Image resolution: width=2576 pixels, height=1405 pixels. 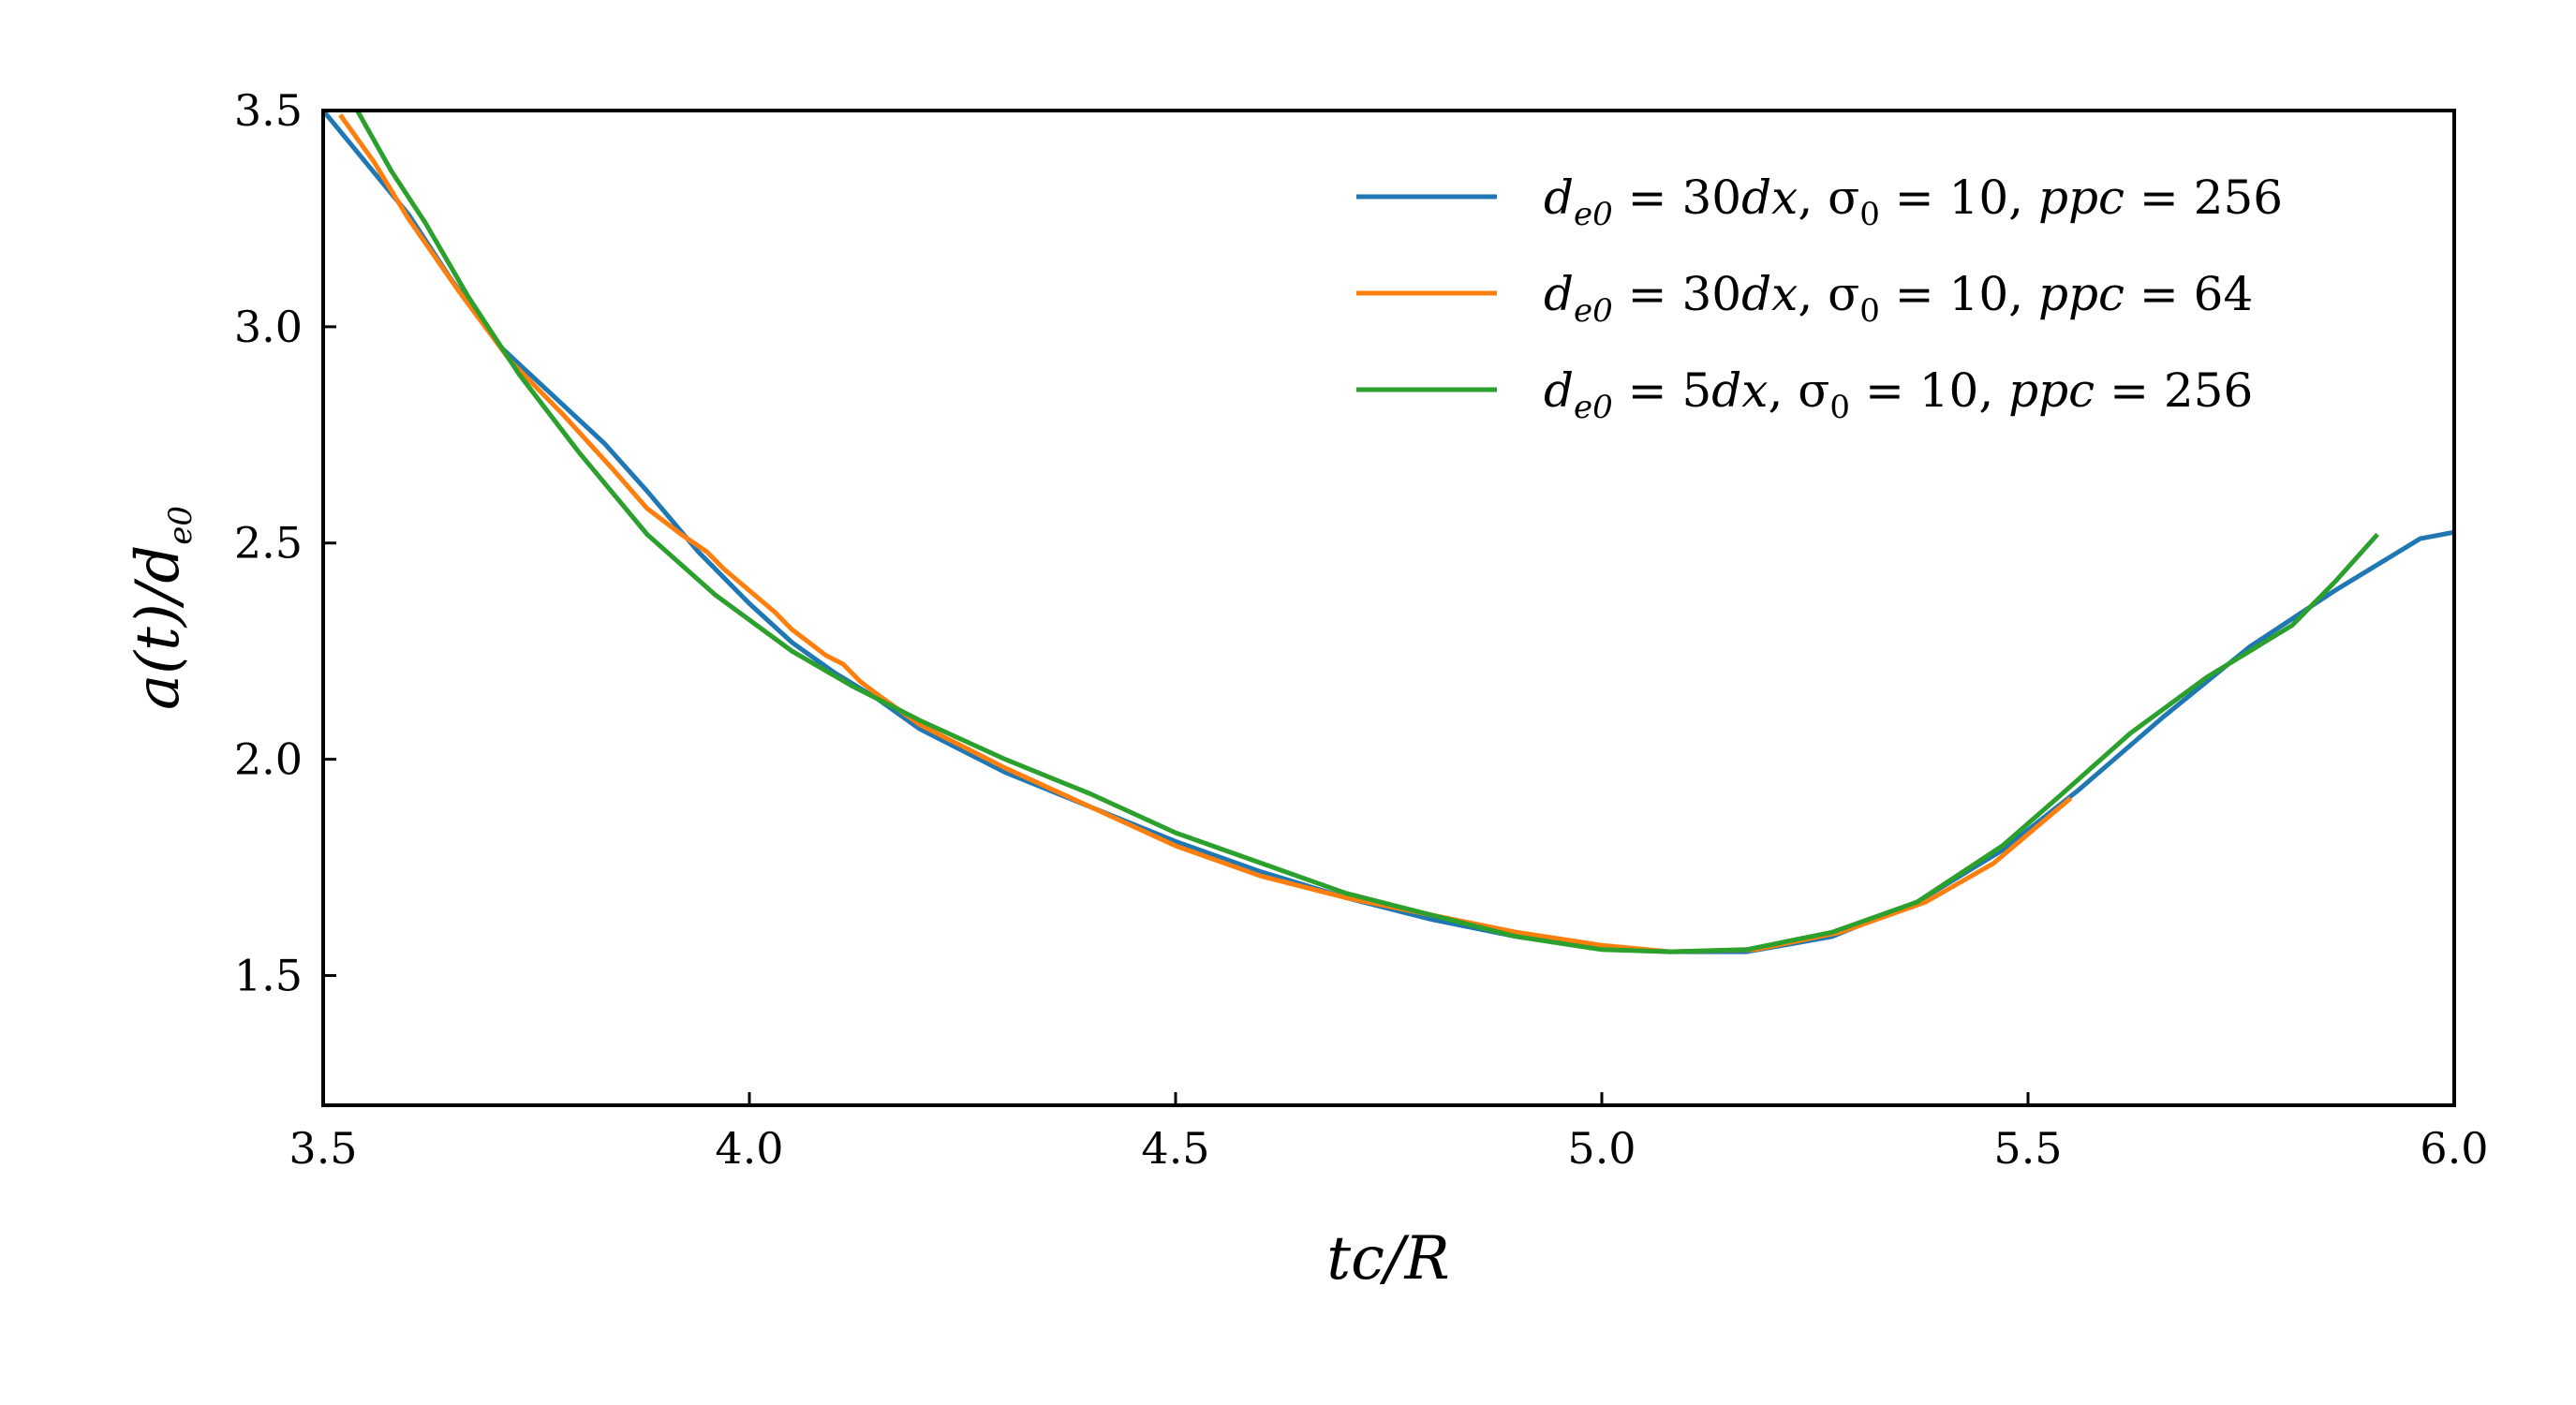 What do you see at coordinates (1899, 298) in the screenshot?
I see `legend-label-series-2: de0 = 30dx, σ0 = 10, ppc = 64` at bounding box center [1899, 298].